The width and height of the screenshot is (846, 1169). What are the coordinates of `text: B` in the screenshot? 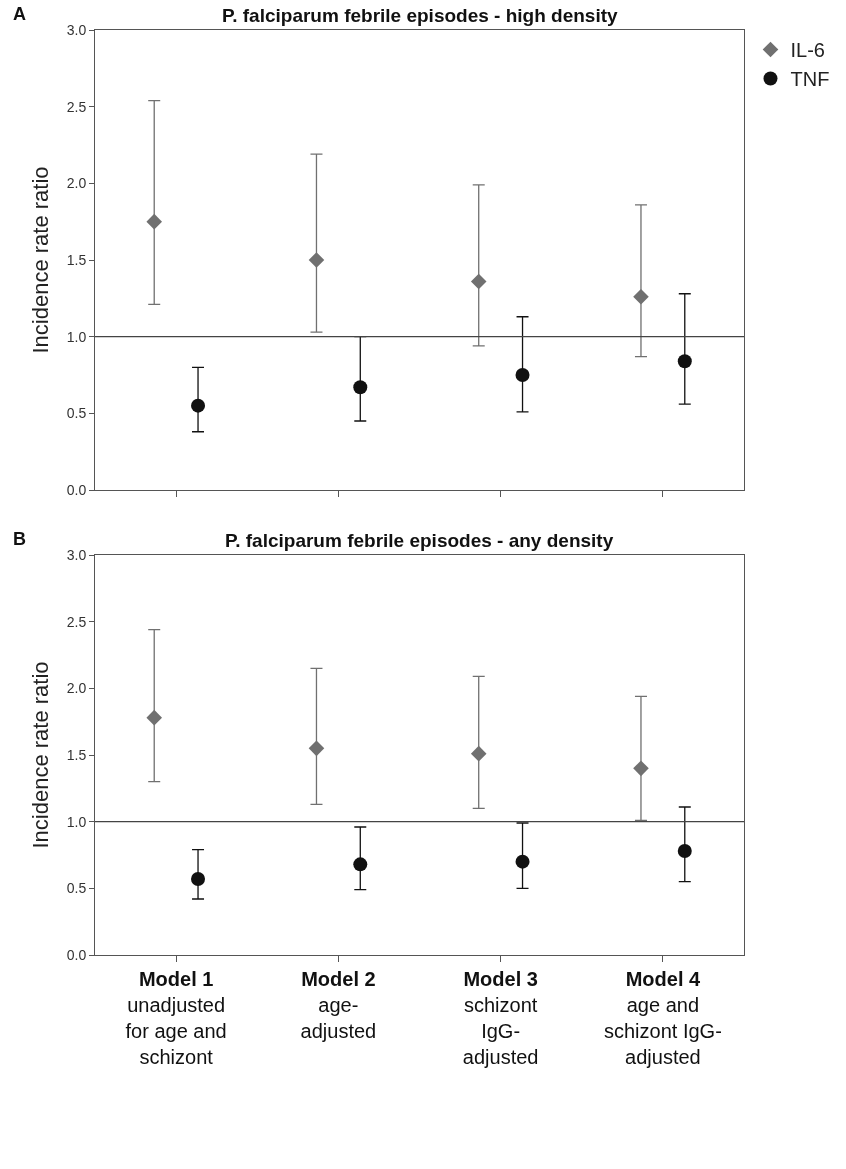 It's located at (19, 539).